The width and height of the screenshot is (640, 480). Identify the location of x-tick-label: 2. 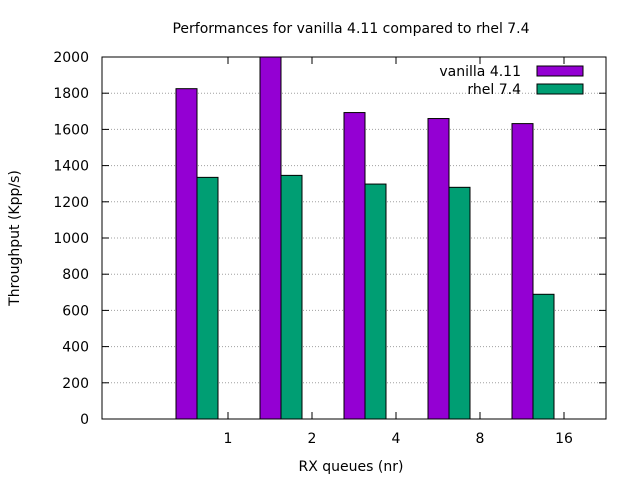
(312, 439).